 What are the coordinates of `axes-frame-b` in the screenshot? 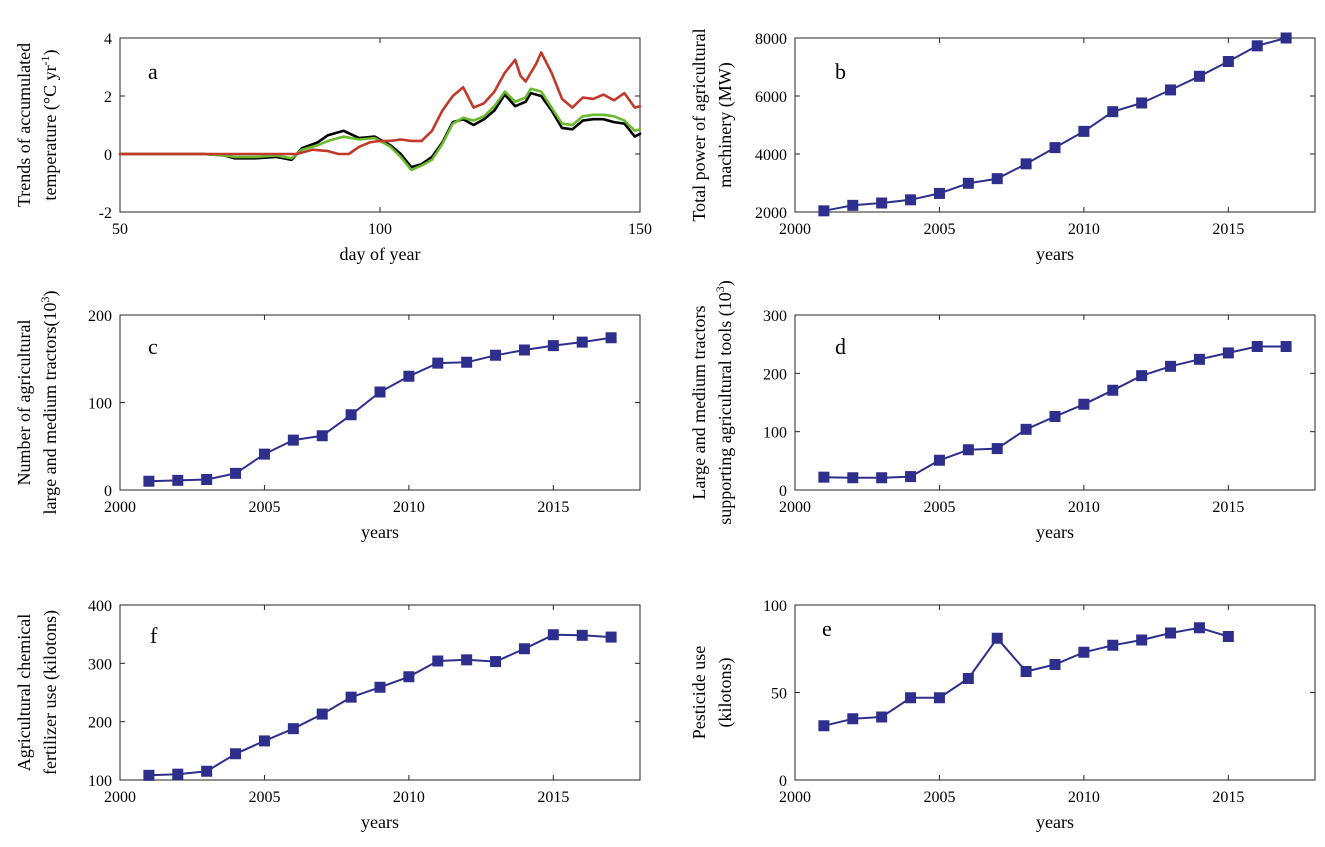 It's located at (1055, 125).